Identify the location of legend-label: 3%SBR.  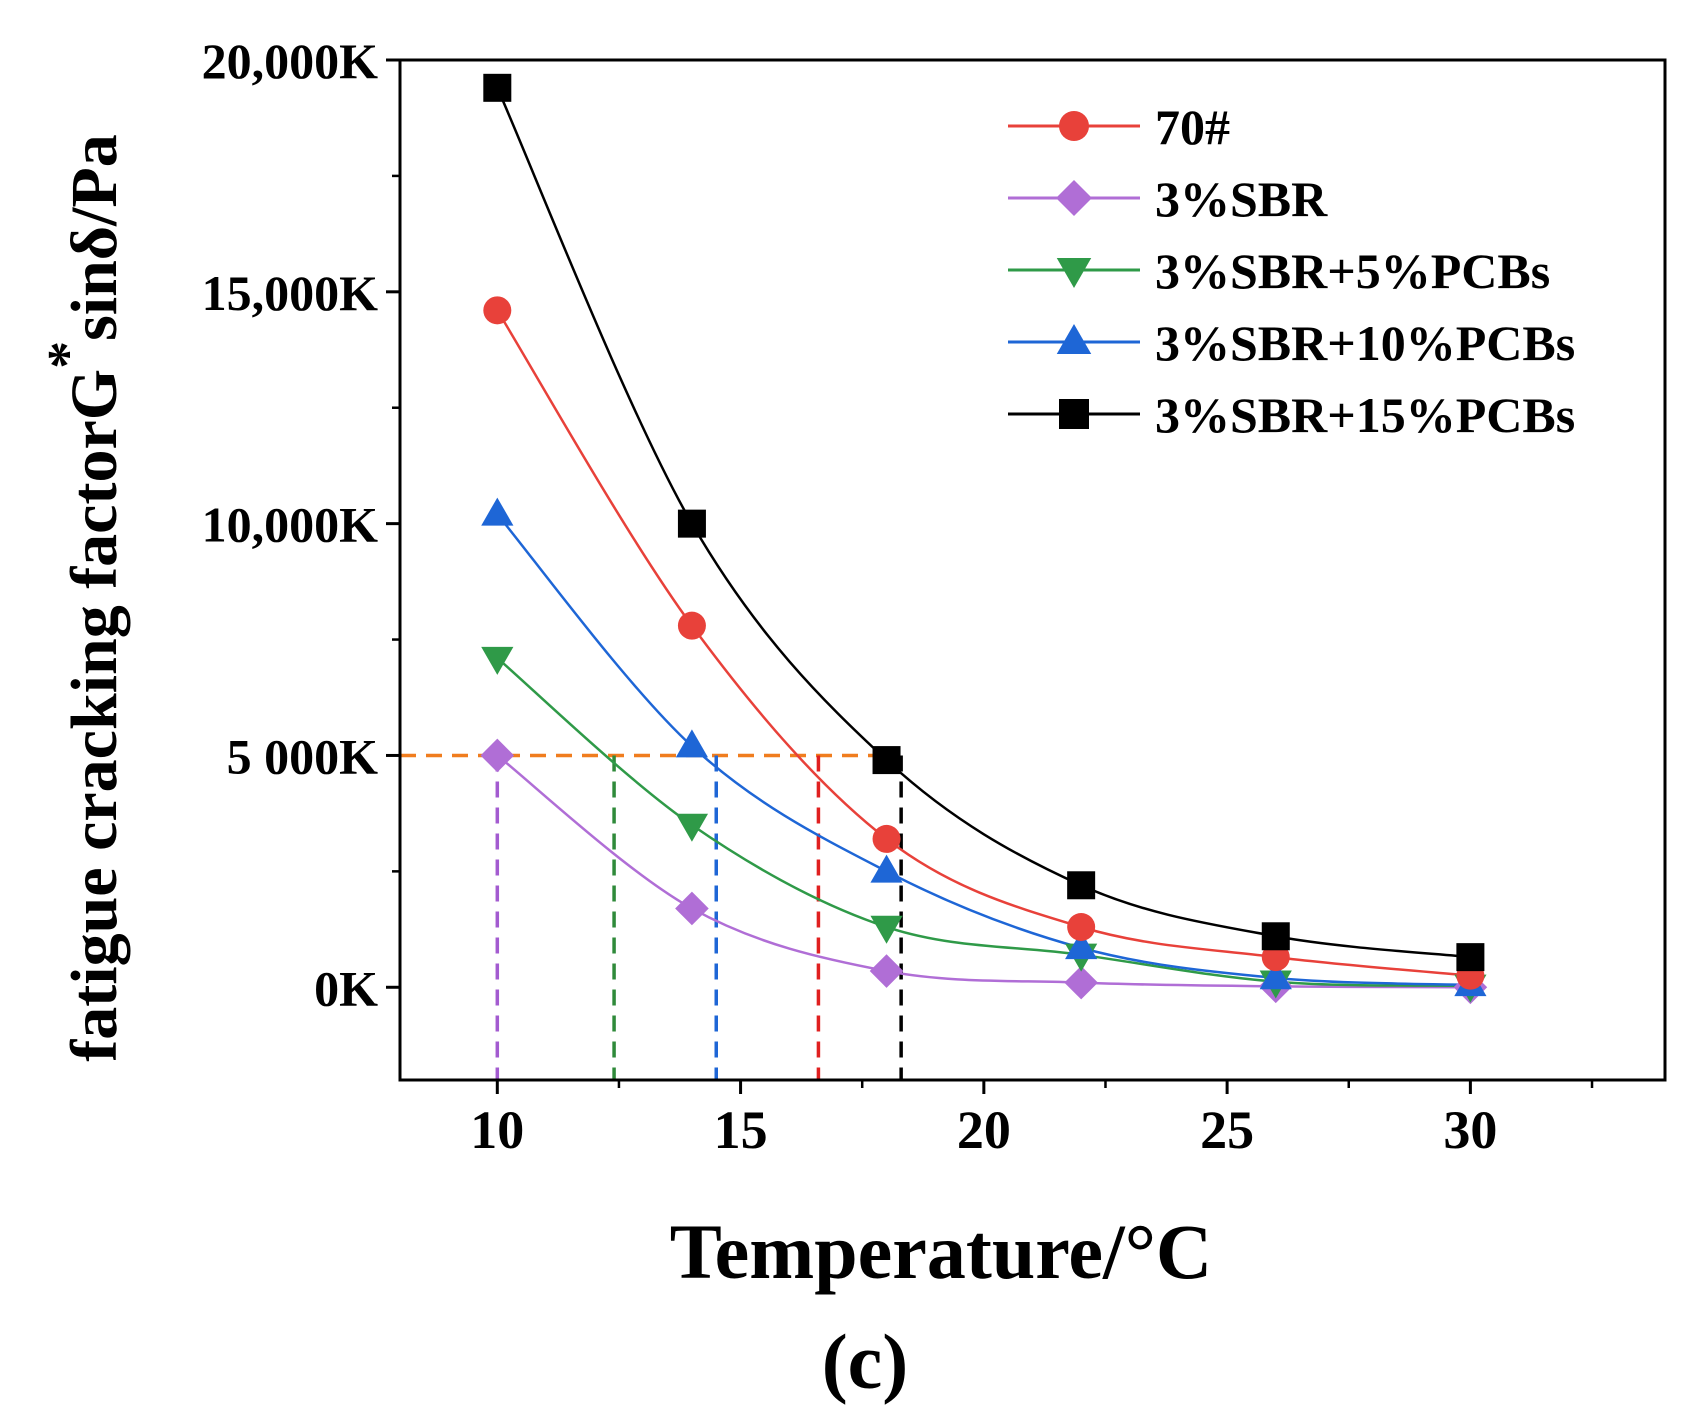
(1241, 199).